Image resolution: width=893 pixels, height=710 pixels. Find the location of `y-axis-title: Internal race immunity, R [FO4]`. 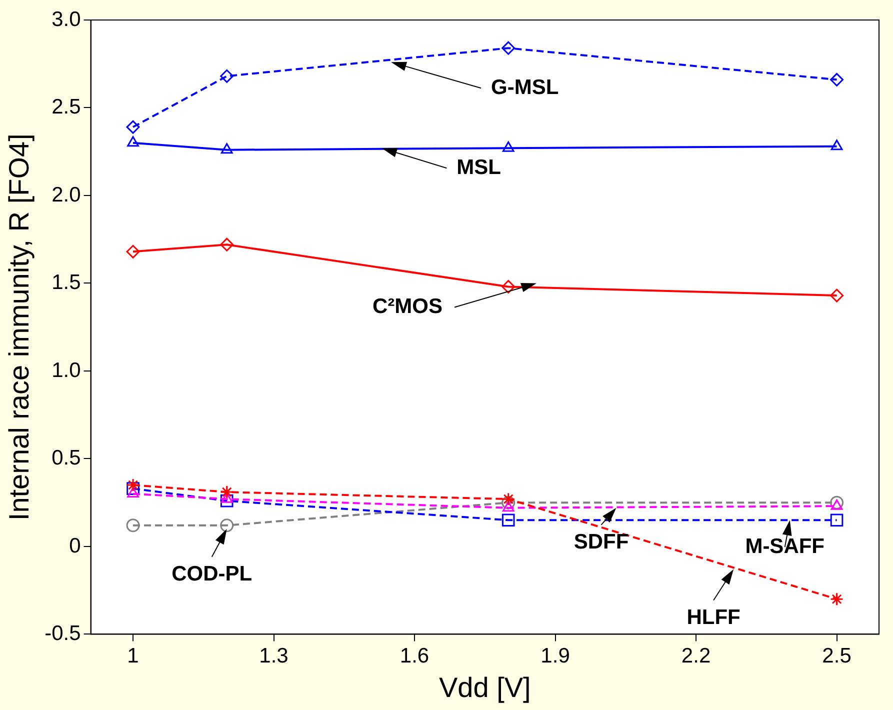

y-axis-title: Internal race immunity, R [FO4] is located at coordinates (19, 327).